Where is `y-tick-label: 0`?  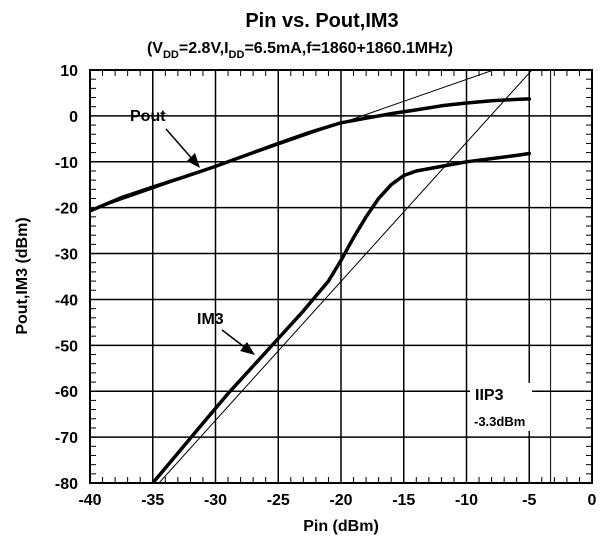 y-tick-label: 0 is located at coordinates (73, 117).